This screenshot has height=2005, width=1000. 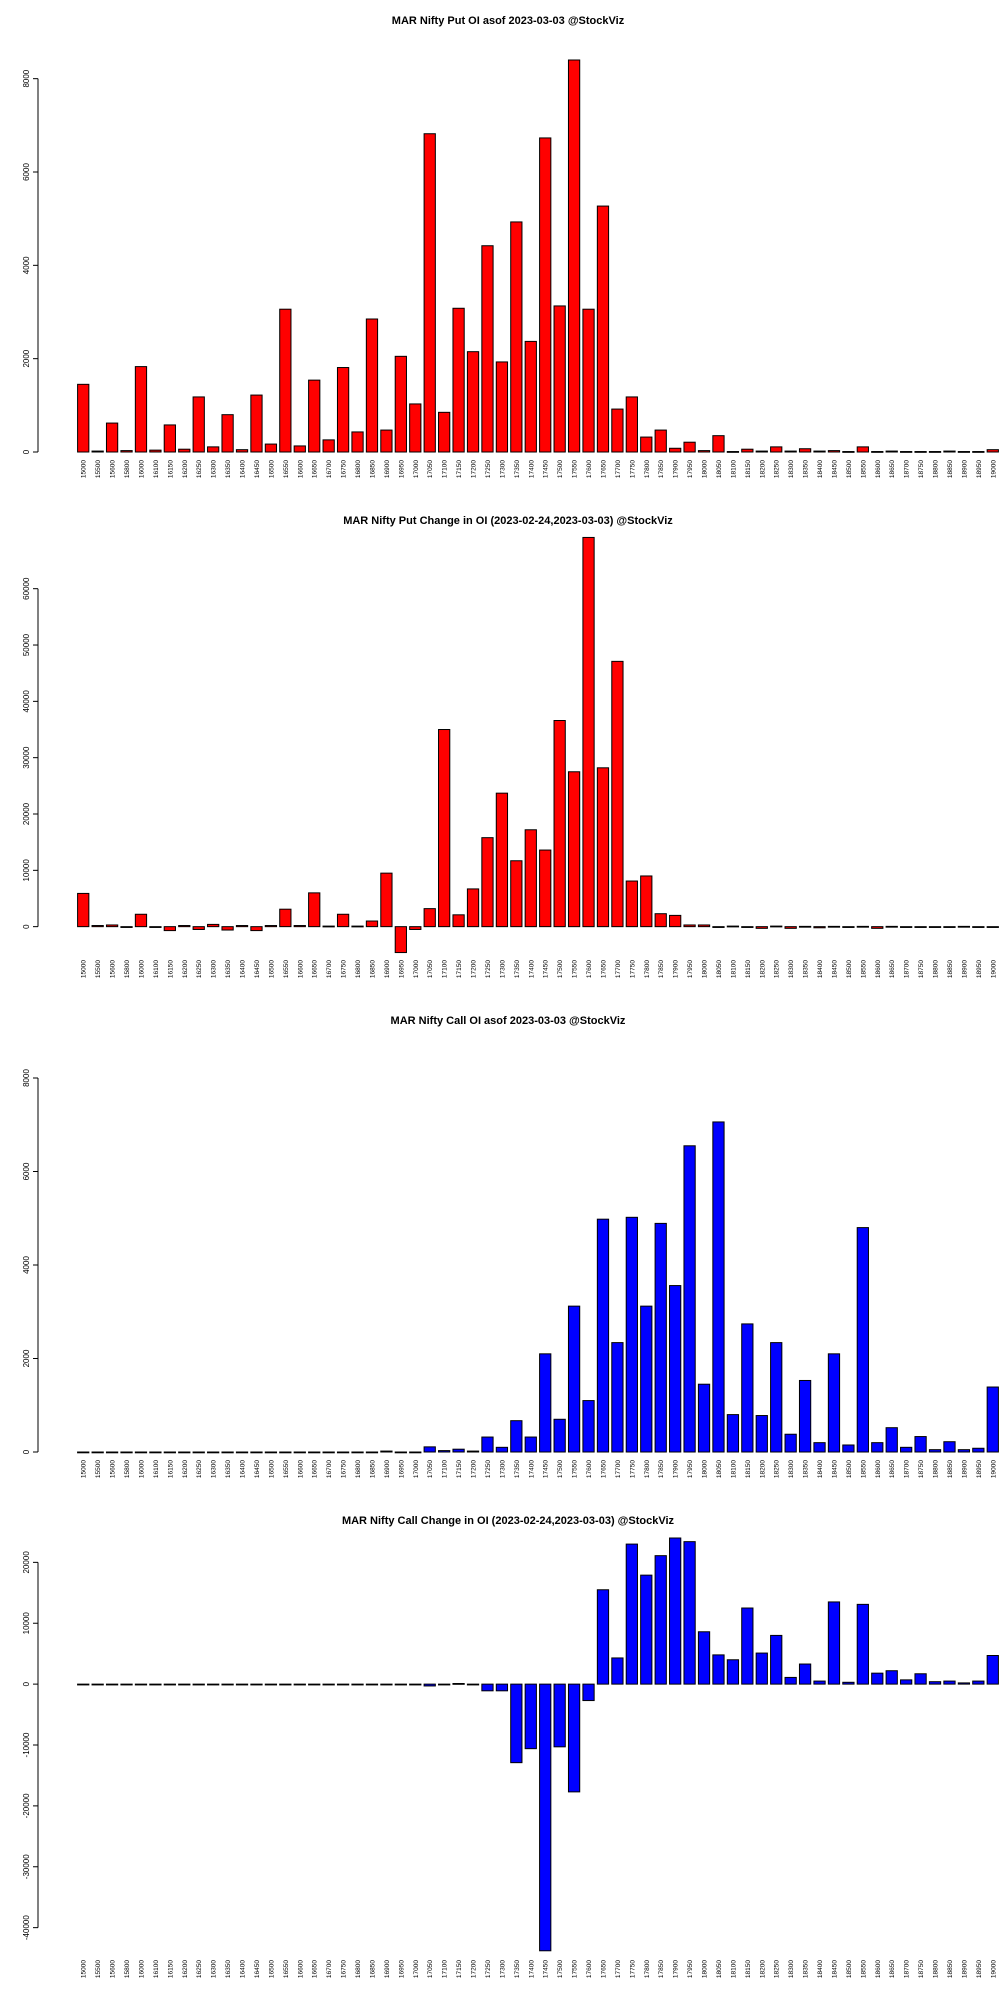 I want to click on call-change-x-tick-label: 17250, so click(x=488, y=1969).